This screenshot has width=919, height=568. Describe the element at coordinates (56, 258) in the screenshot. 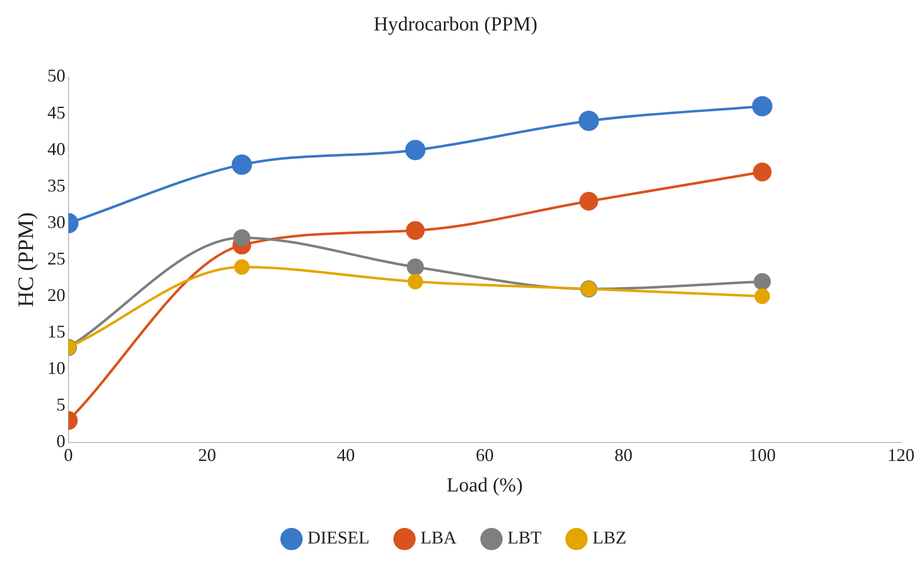

I see `y-tick-label: 25` at that location.